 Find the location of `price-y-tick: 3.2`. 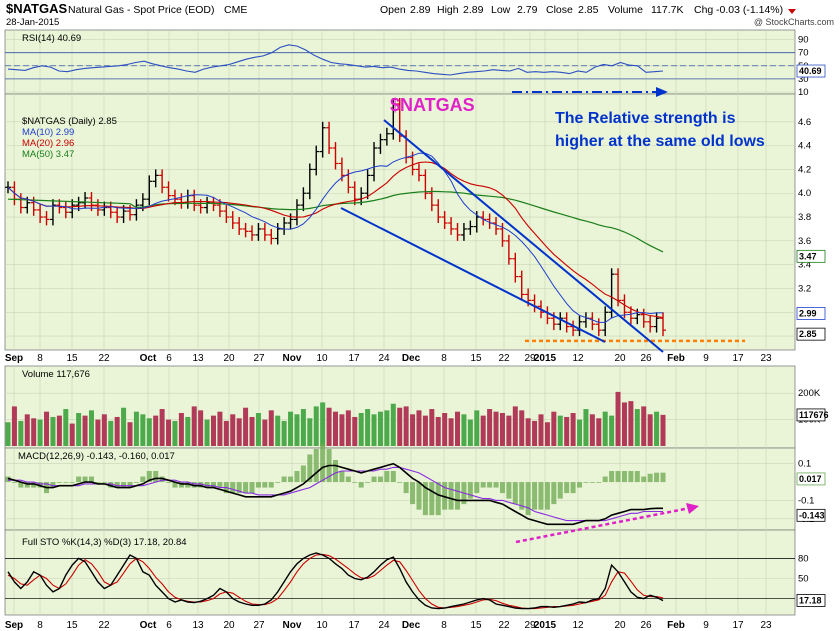

price-y-tick: 3.2 is located at coordinates (804, 288).